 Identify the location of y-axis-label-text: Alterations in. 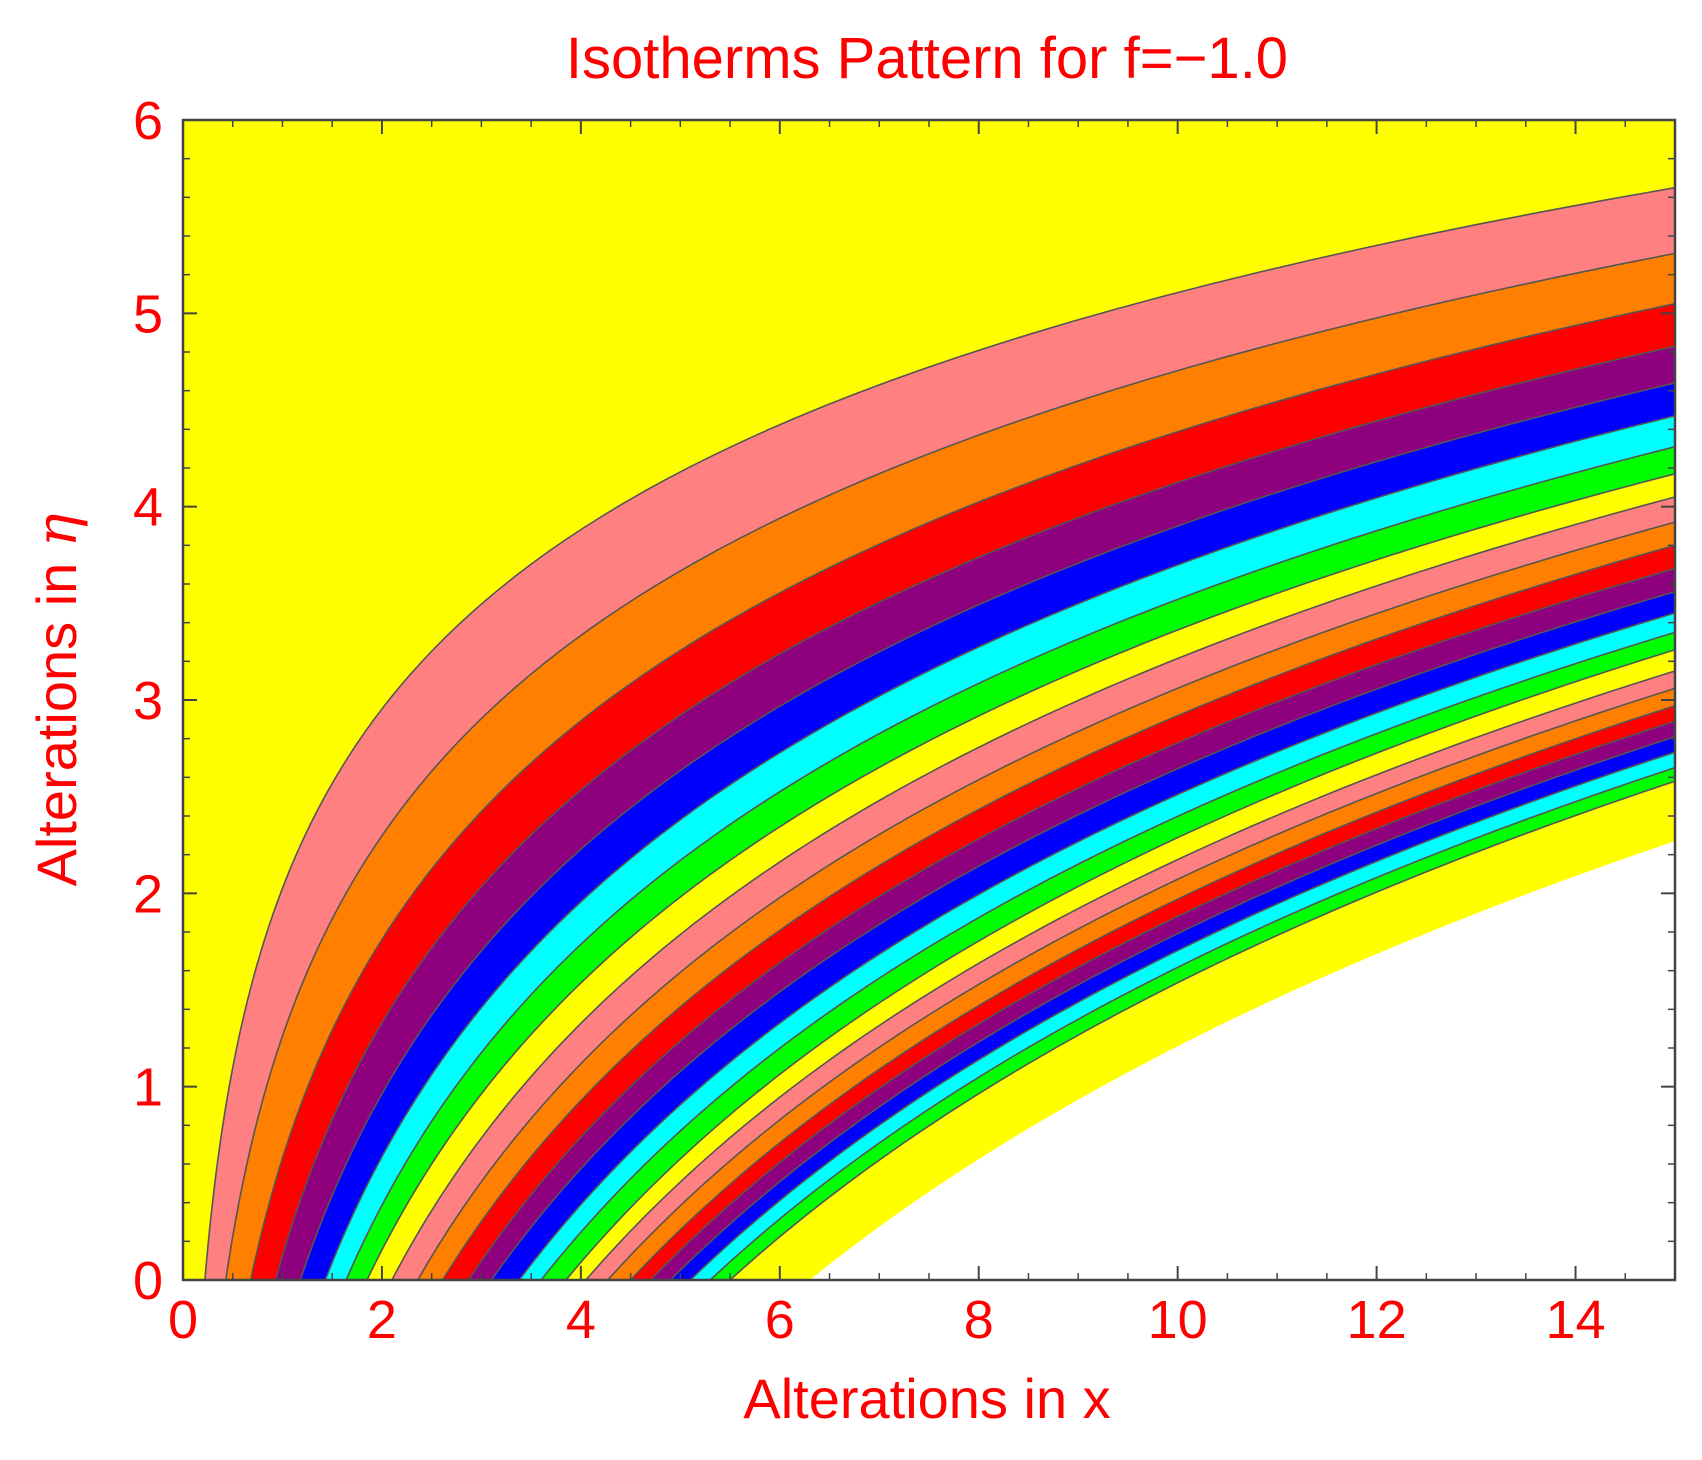
(56, 716).